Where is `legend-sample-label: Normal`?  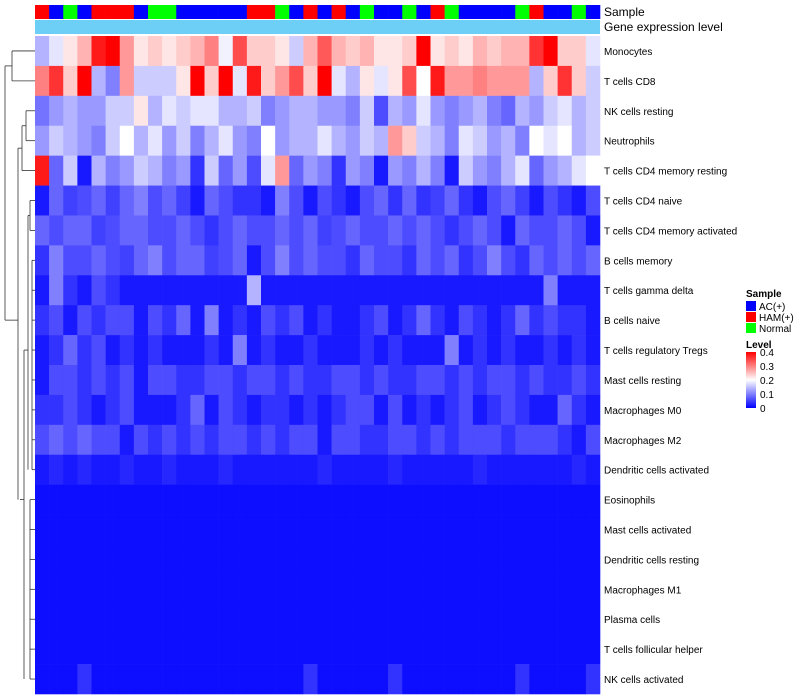
legend-sample-label: Normal is located at coordinates (775, 329).